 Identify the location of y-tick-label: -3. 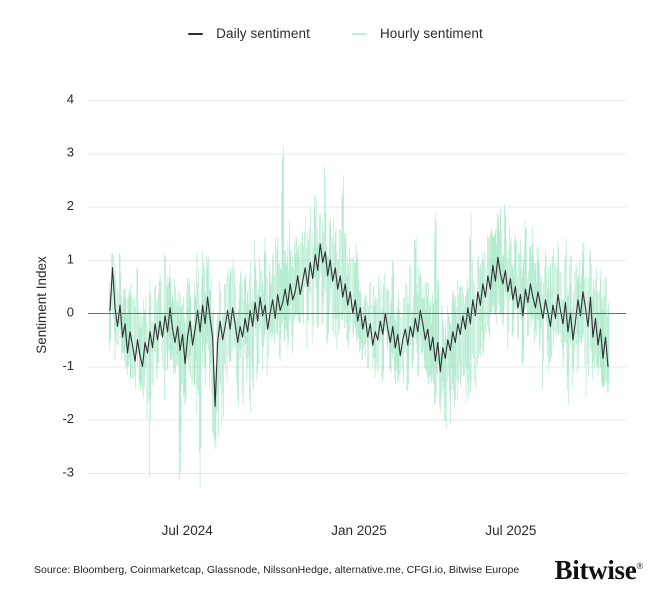
(68, 471).